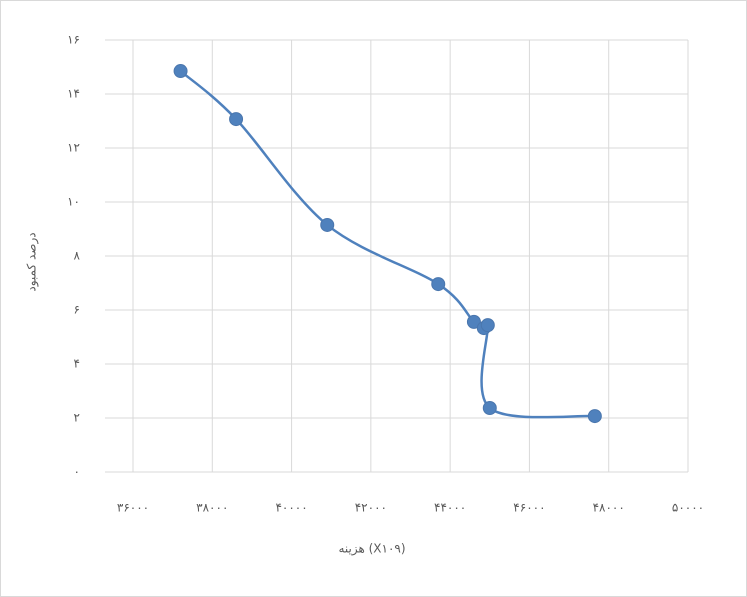 The height and width of the screenshot is (597, 747). I want to click on y-tick-label: ۰, so click(77, 472).